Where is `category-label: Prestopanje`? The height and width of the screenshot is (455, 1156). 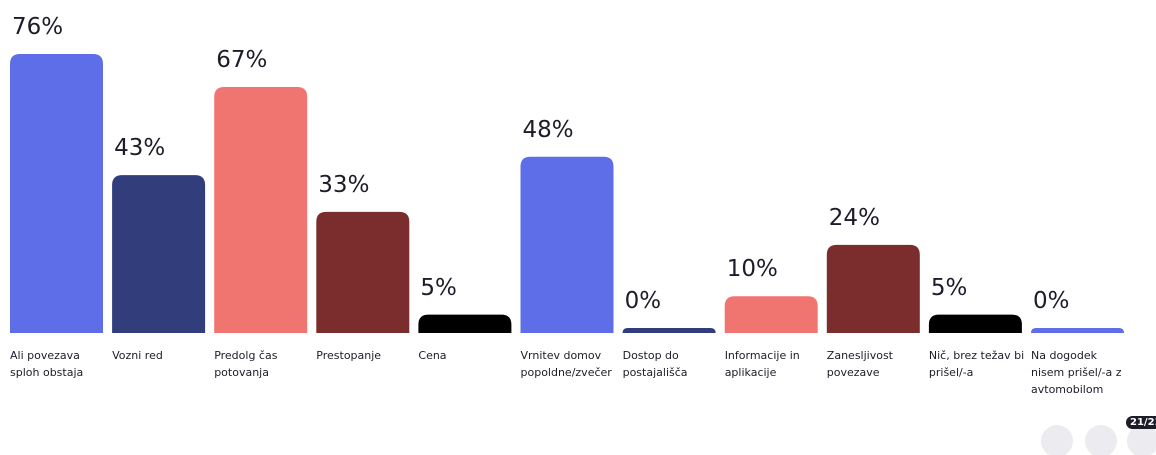 category-label: Prestopanje is located at coordinates (349, 355).